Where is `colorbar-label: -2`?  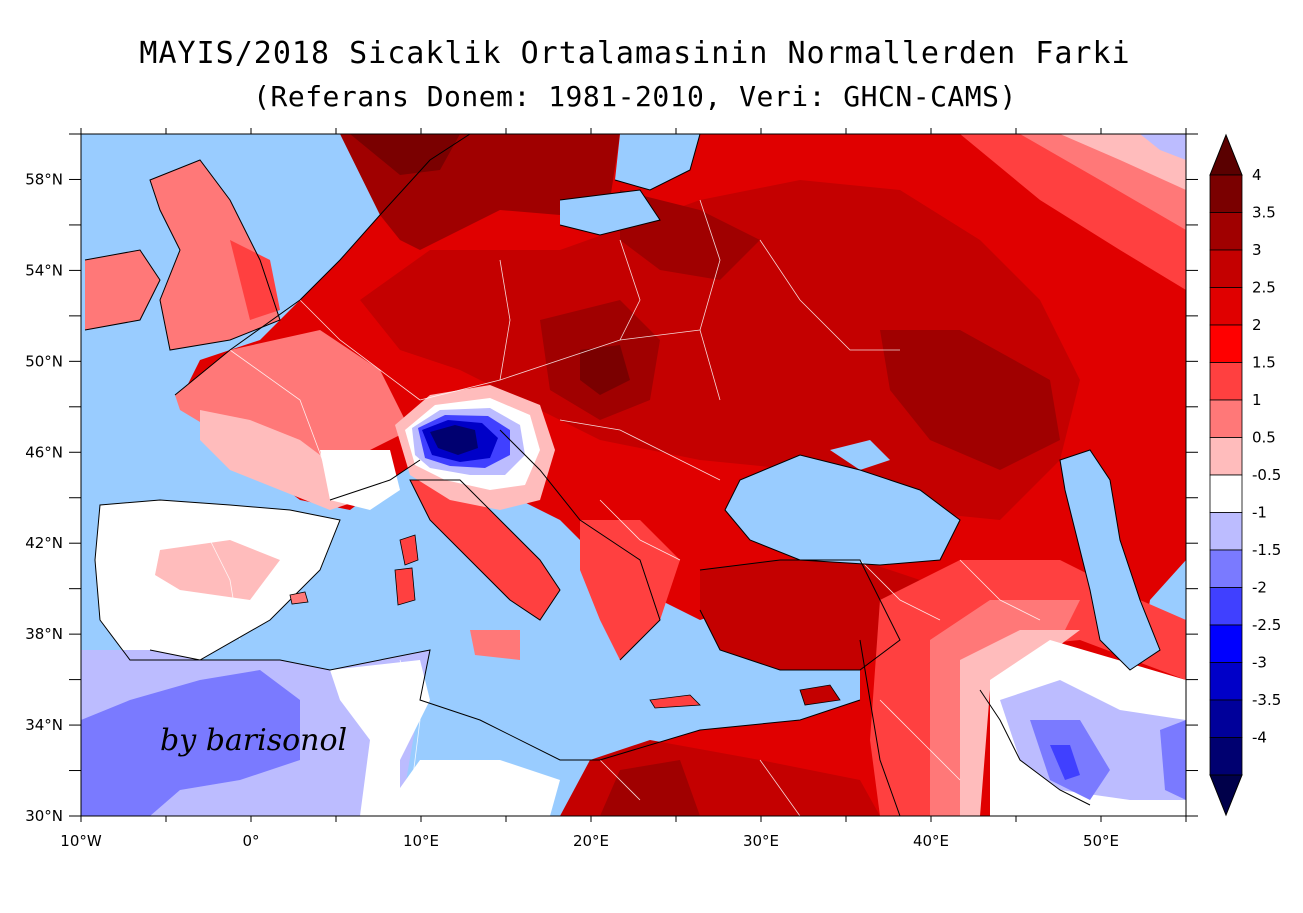 colorbar-label: -2 is located at coordinates (1259, 588).